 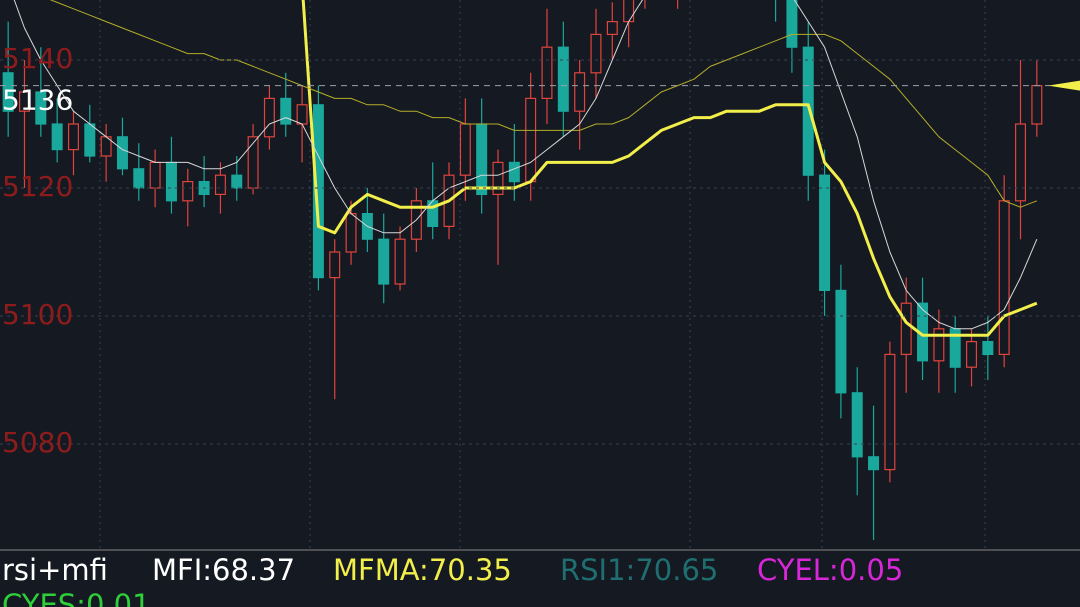 I want to click on y-tick-label: 5100, so click(x=37, y=314).